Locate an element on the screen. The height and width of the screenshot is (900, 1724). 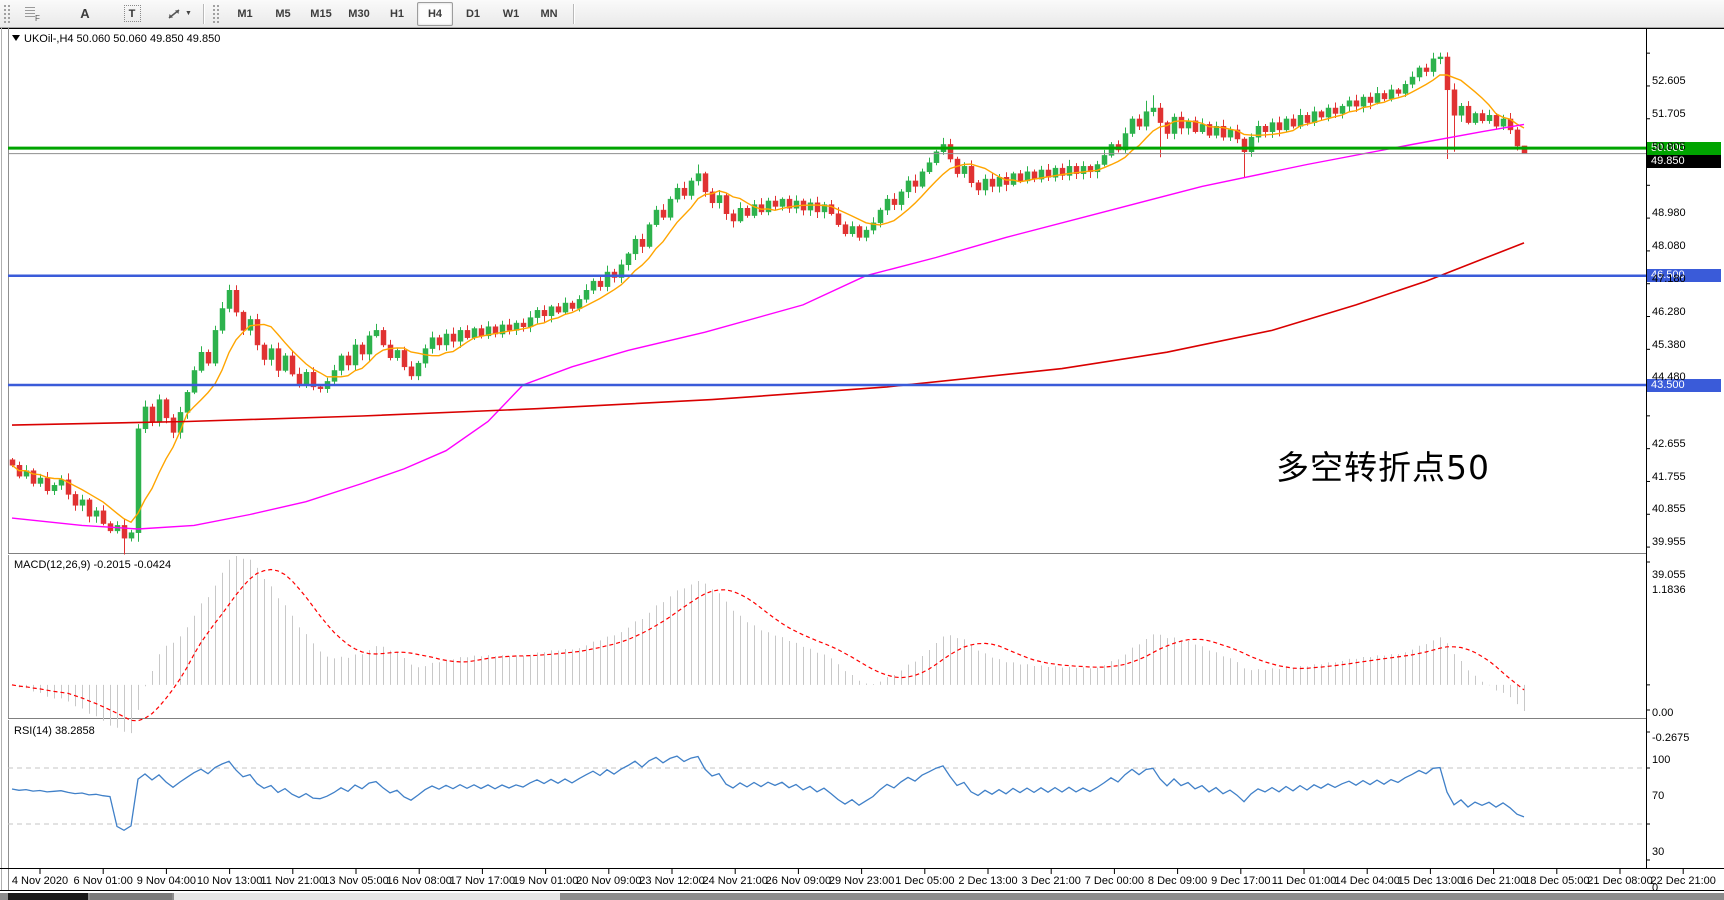
time-label-21: 14 Dec 04:00 is located at coordinates (1367, 881).